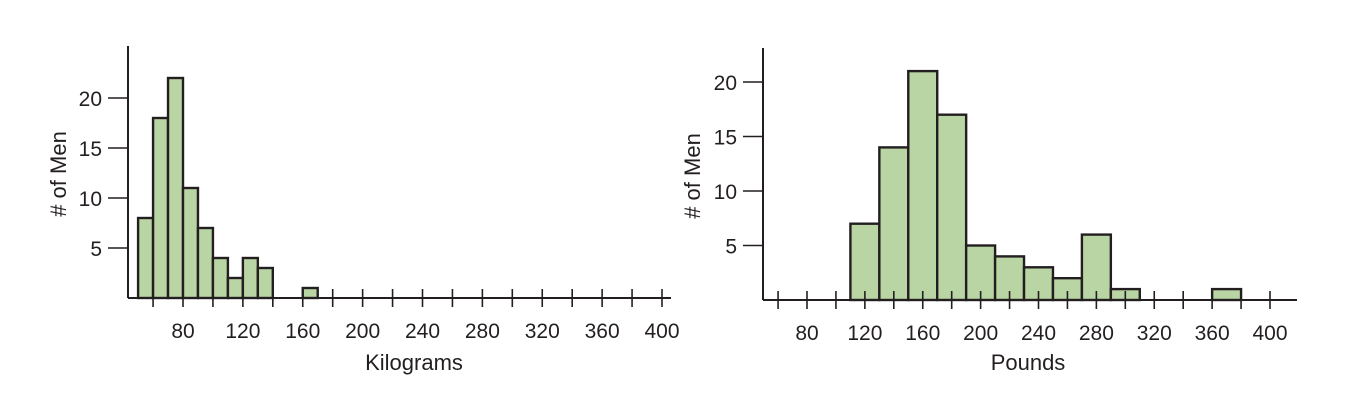  What do you see at coordinates (414, 362) in the screenshot?
I see `x-axis-label: Kilograms` at bounding box center [414, 362].